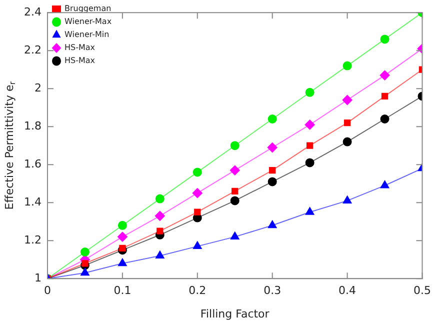  I want to click on y-tick-label: 2.2, so click(33, 49).